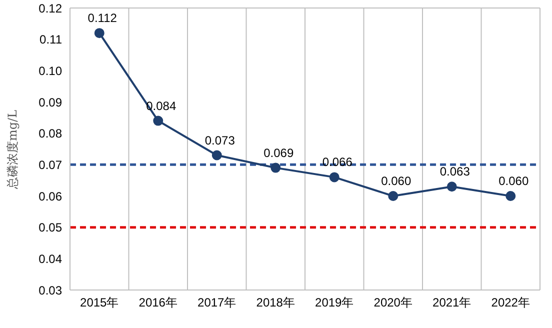 The width and height of the screenshot is (552, 328). What do you see at coordinates (275, 303) in the screenshot?
I see `x-tick-label: 2018年` at bounding box center [275, 303].